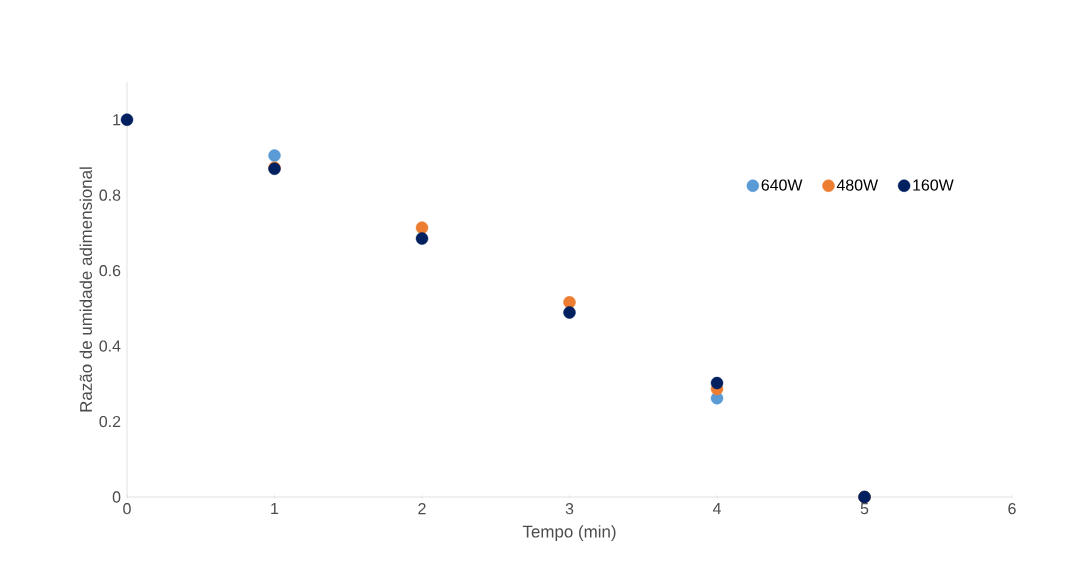  Describe the element at coordinates (569, 533) in the screenshot. I see `x-axis-title: Tempo (min)` at that location.